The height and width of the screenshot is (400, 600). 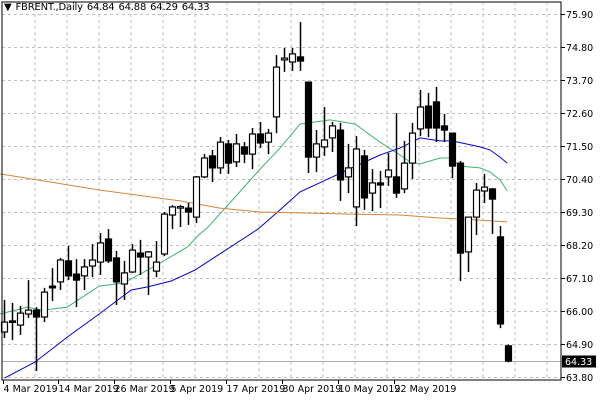 I want to click on price-tick-label: 64.90, so click(x=579, y=345).